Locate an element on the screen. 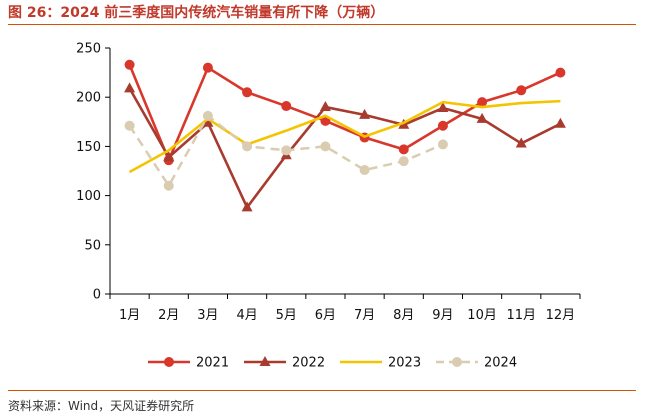 The width and height of the screenshot is (652, 420). x-tick-label: 2月 is located at coordinates (168, 315).